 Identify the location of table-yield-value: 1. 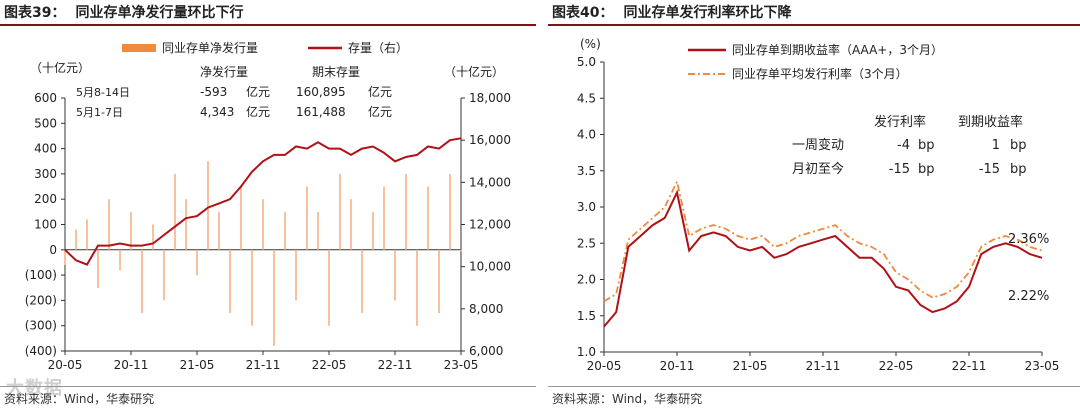
(996, 145).